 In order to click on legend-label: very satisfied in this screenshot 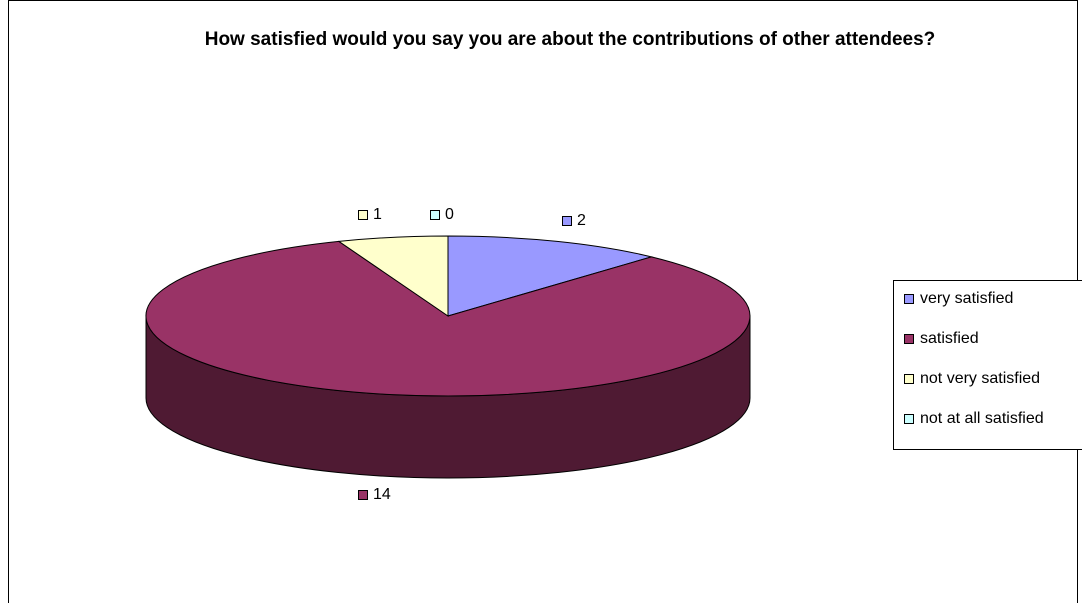, I will do `click(967, 298)`.